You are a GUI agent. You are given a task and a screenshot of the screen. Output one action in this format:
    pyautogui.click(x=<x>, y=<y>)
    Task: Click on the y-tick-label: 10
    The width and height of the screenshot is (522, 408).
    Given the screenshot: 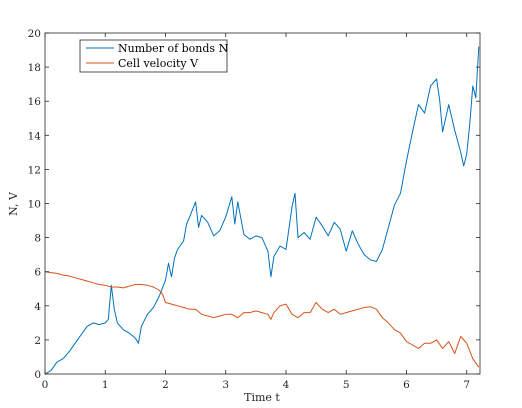 What is the action you would take?
    pyautogui.click(x=34, y=205)
    